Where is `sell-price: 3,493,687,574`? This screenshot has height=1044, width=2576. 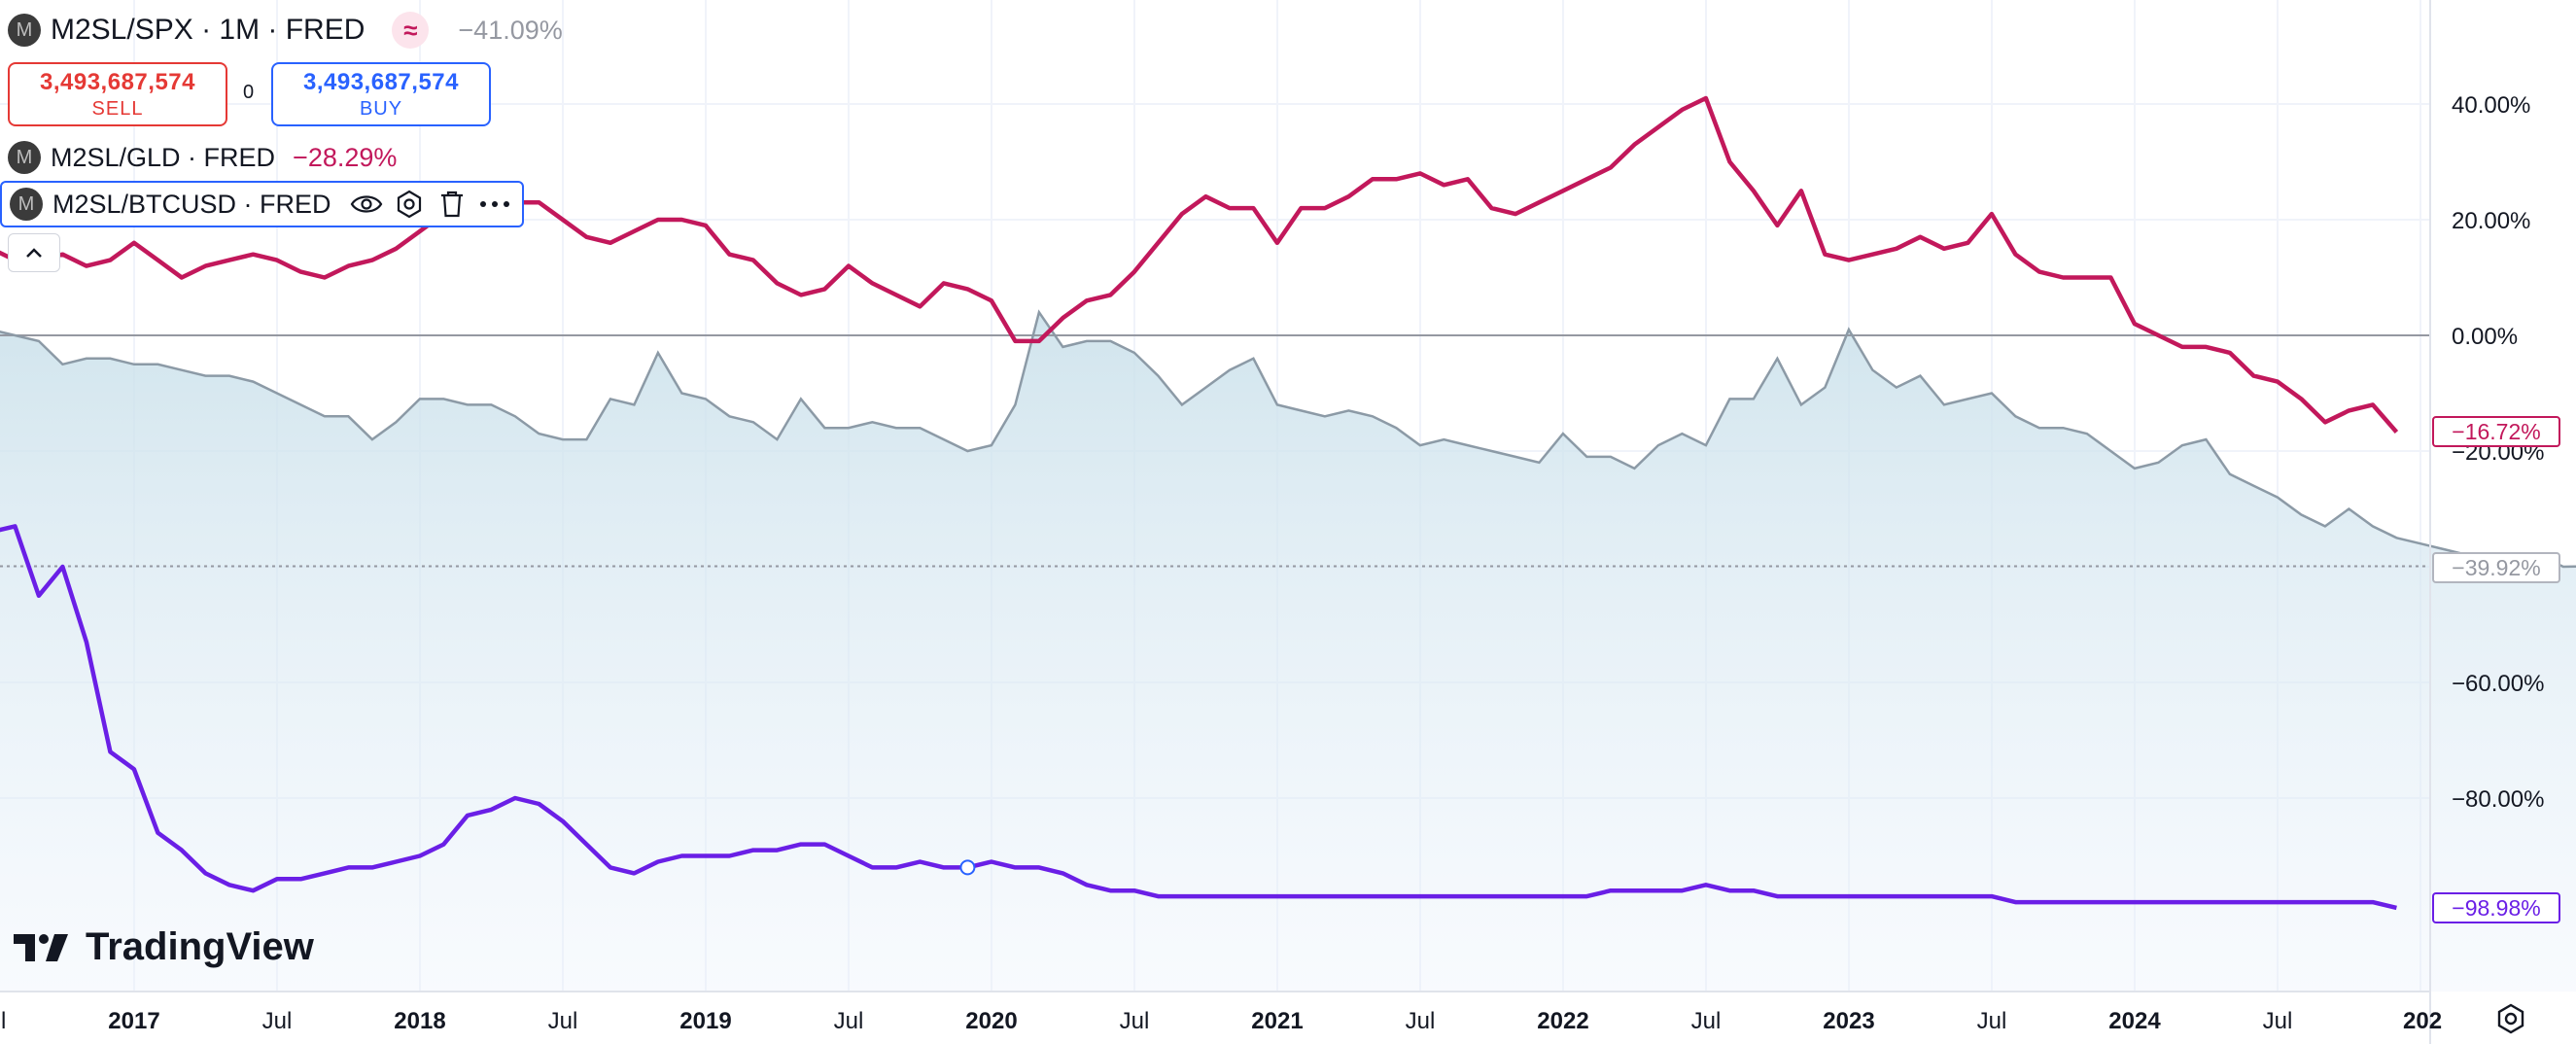
sell-price: 3,493,687,574 is located at coordinates (117, 81).